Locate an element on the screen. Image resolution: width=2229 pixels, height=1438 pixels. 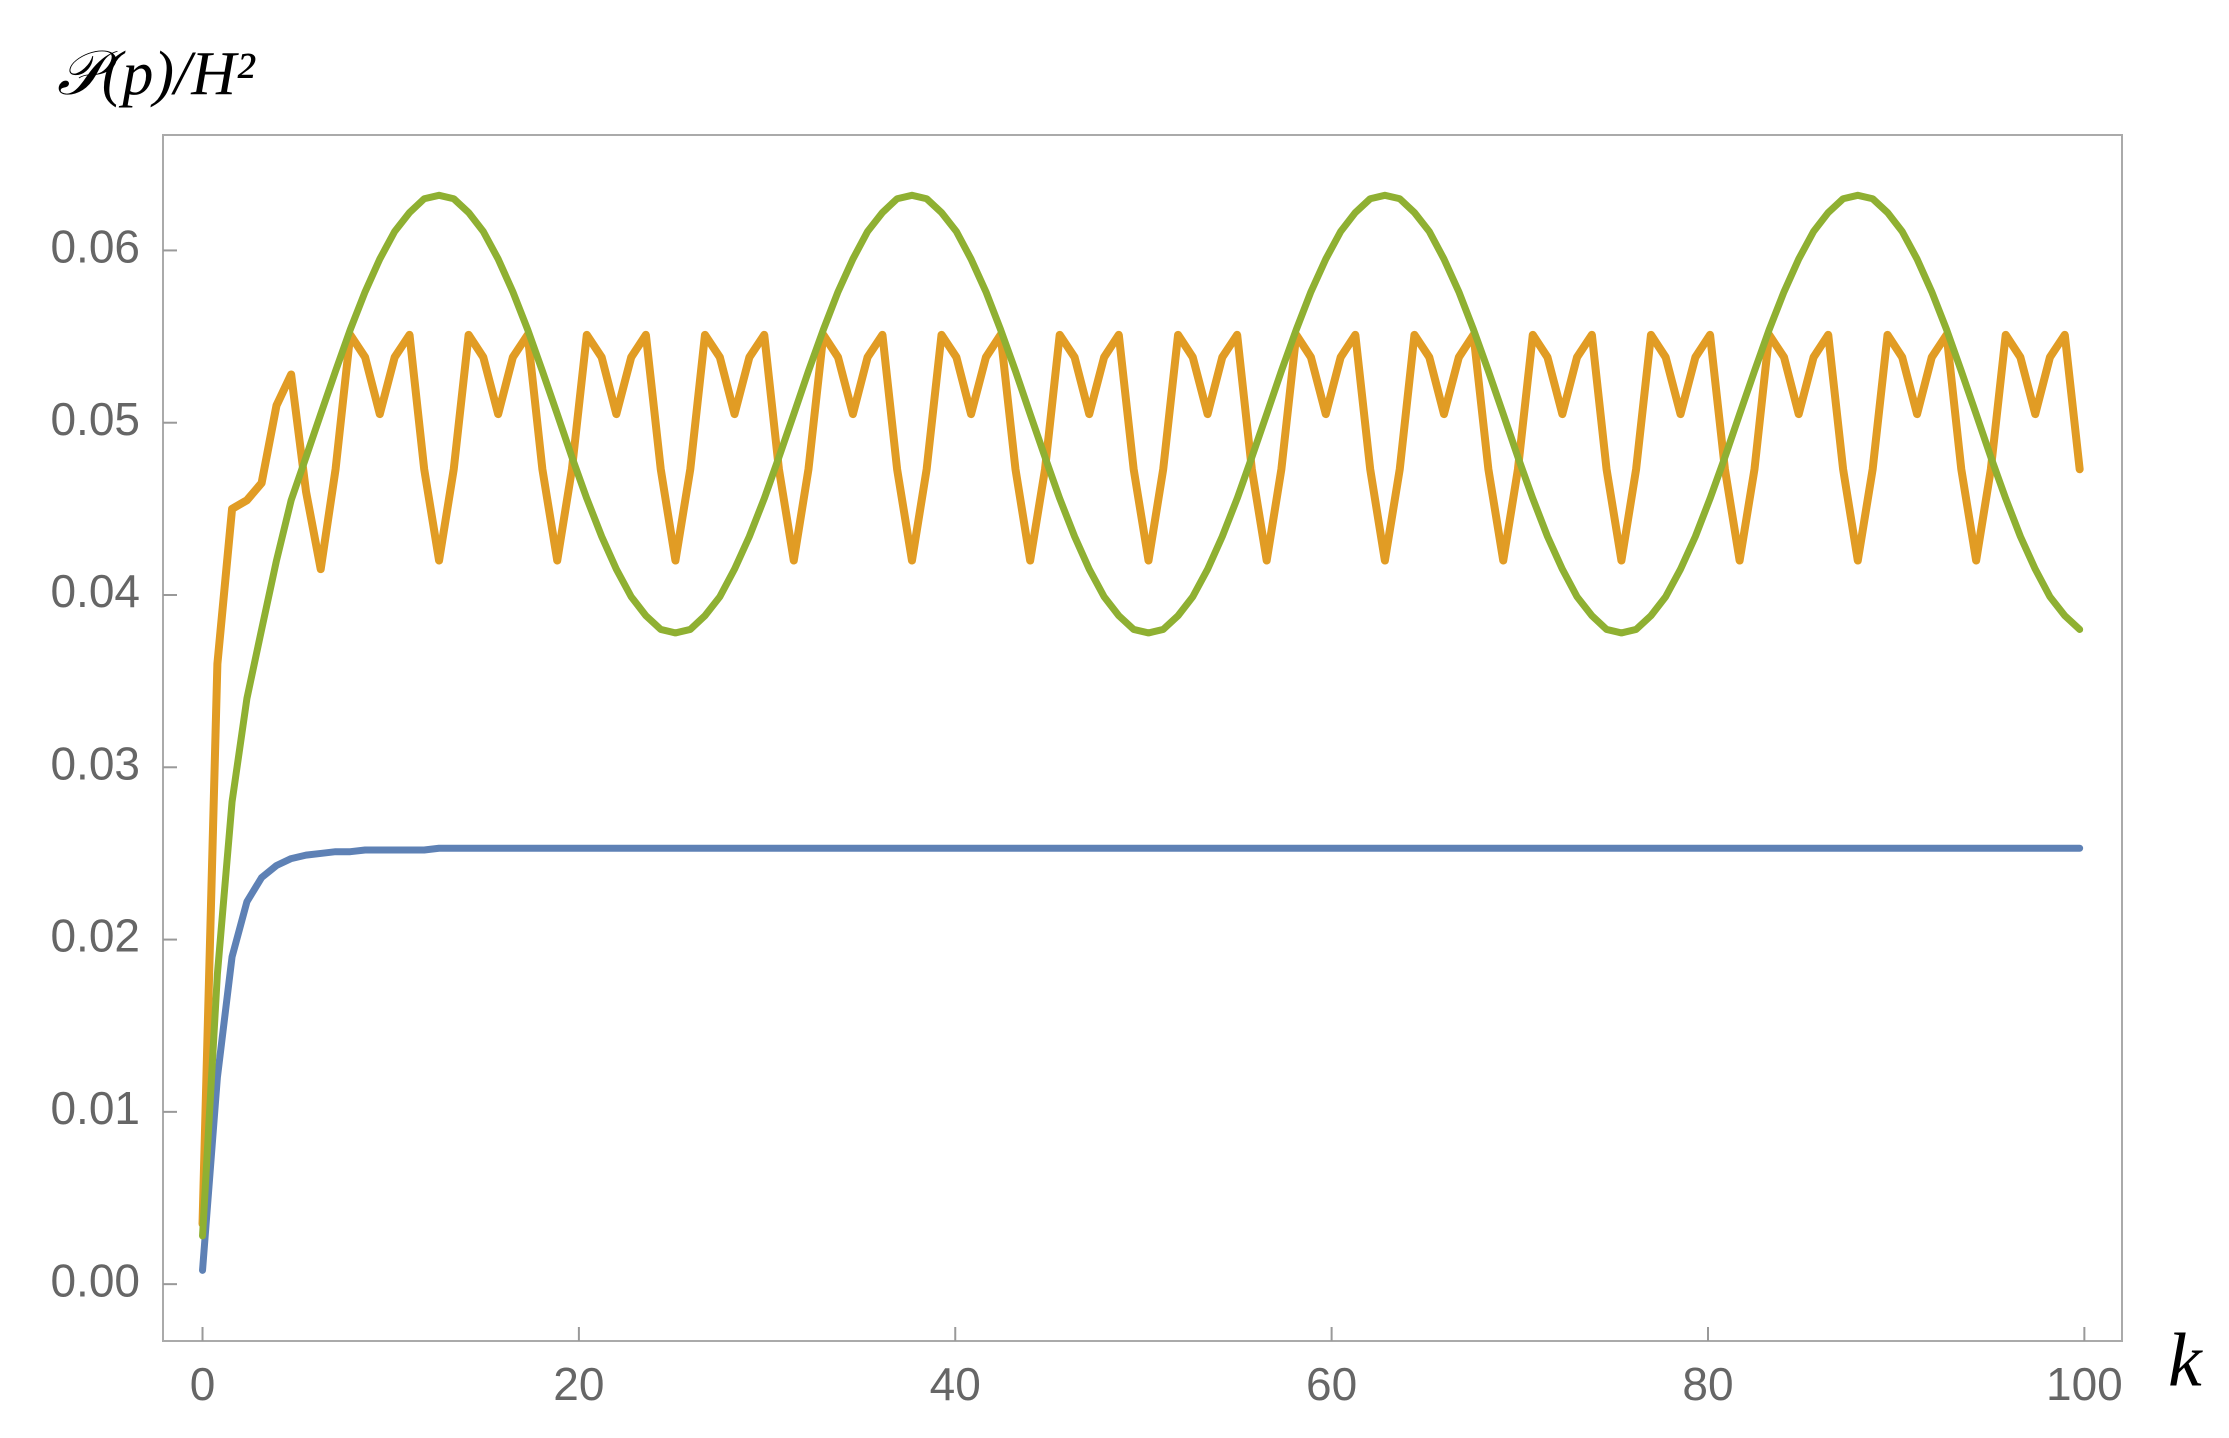
y-axis-label: 𝒫(p)/H² is located at coordinates (156, 74).